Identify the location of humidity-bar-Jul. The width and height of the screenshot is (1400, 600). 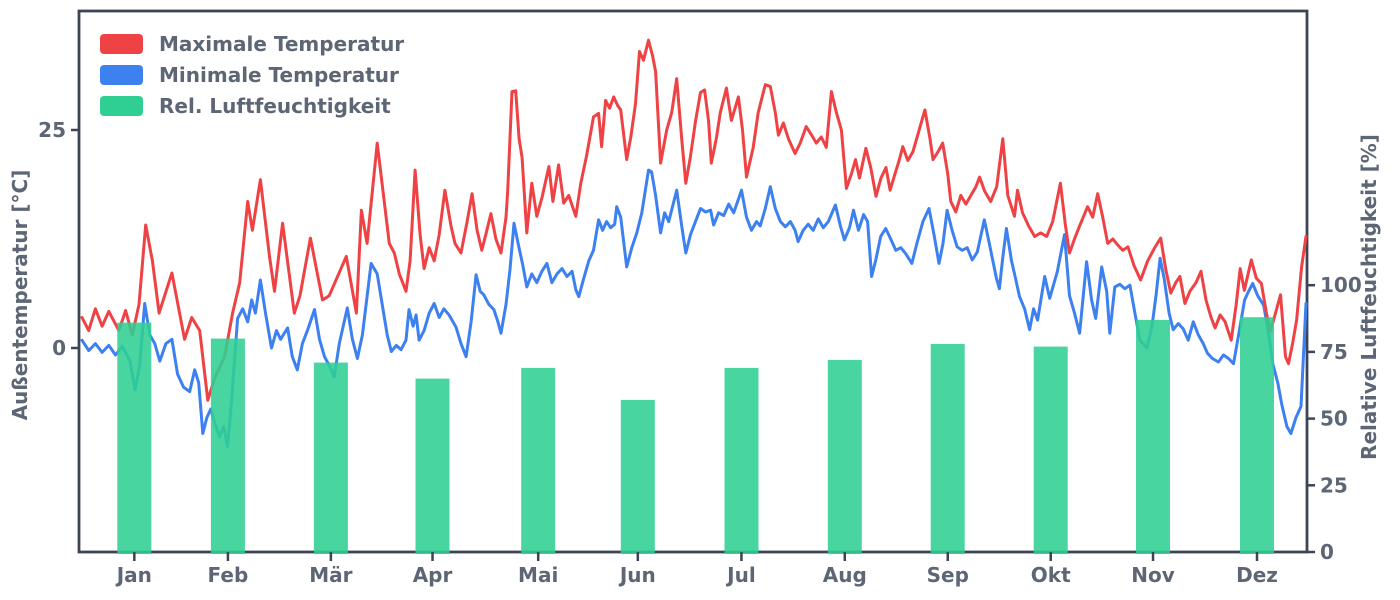
(741, 460).